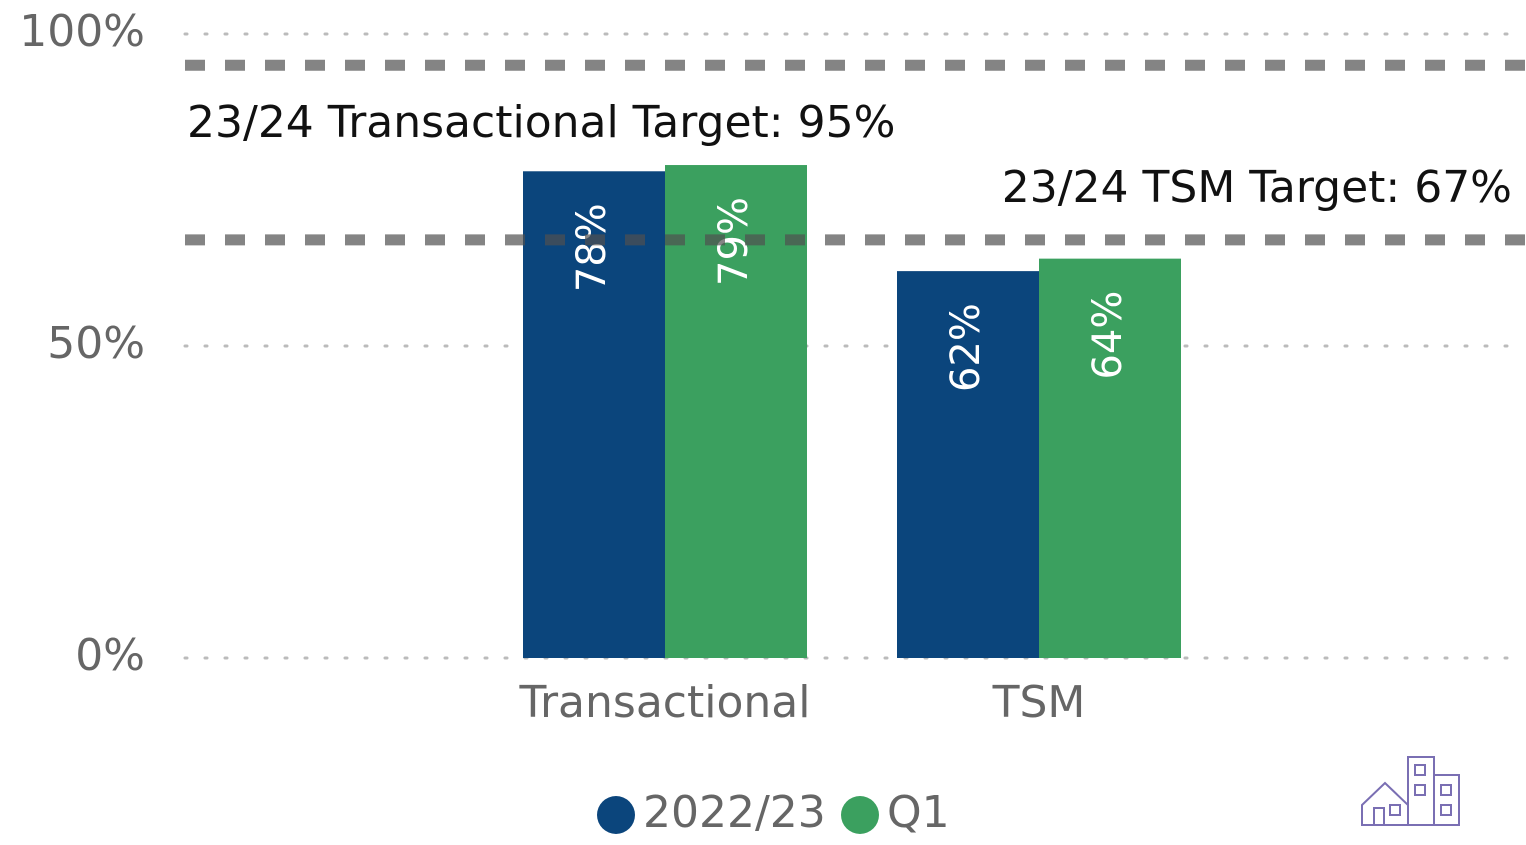 The width and height of the screenshot is (1526, 845). I want to click on data-label: 64%, so click(1108, 335).